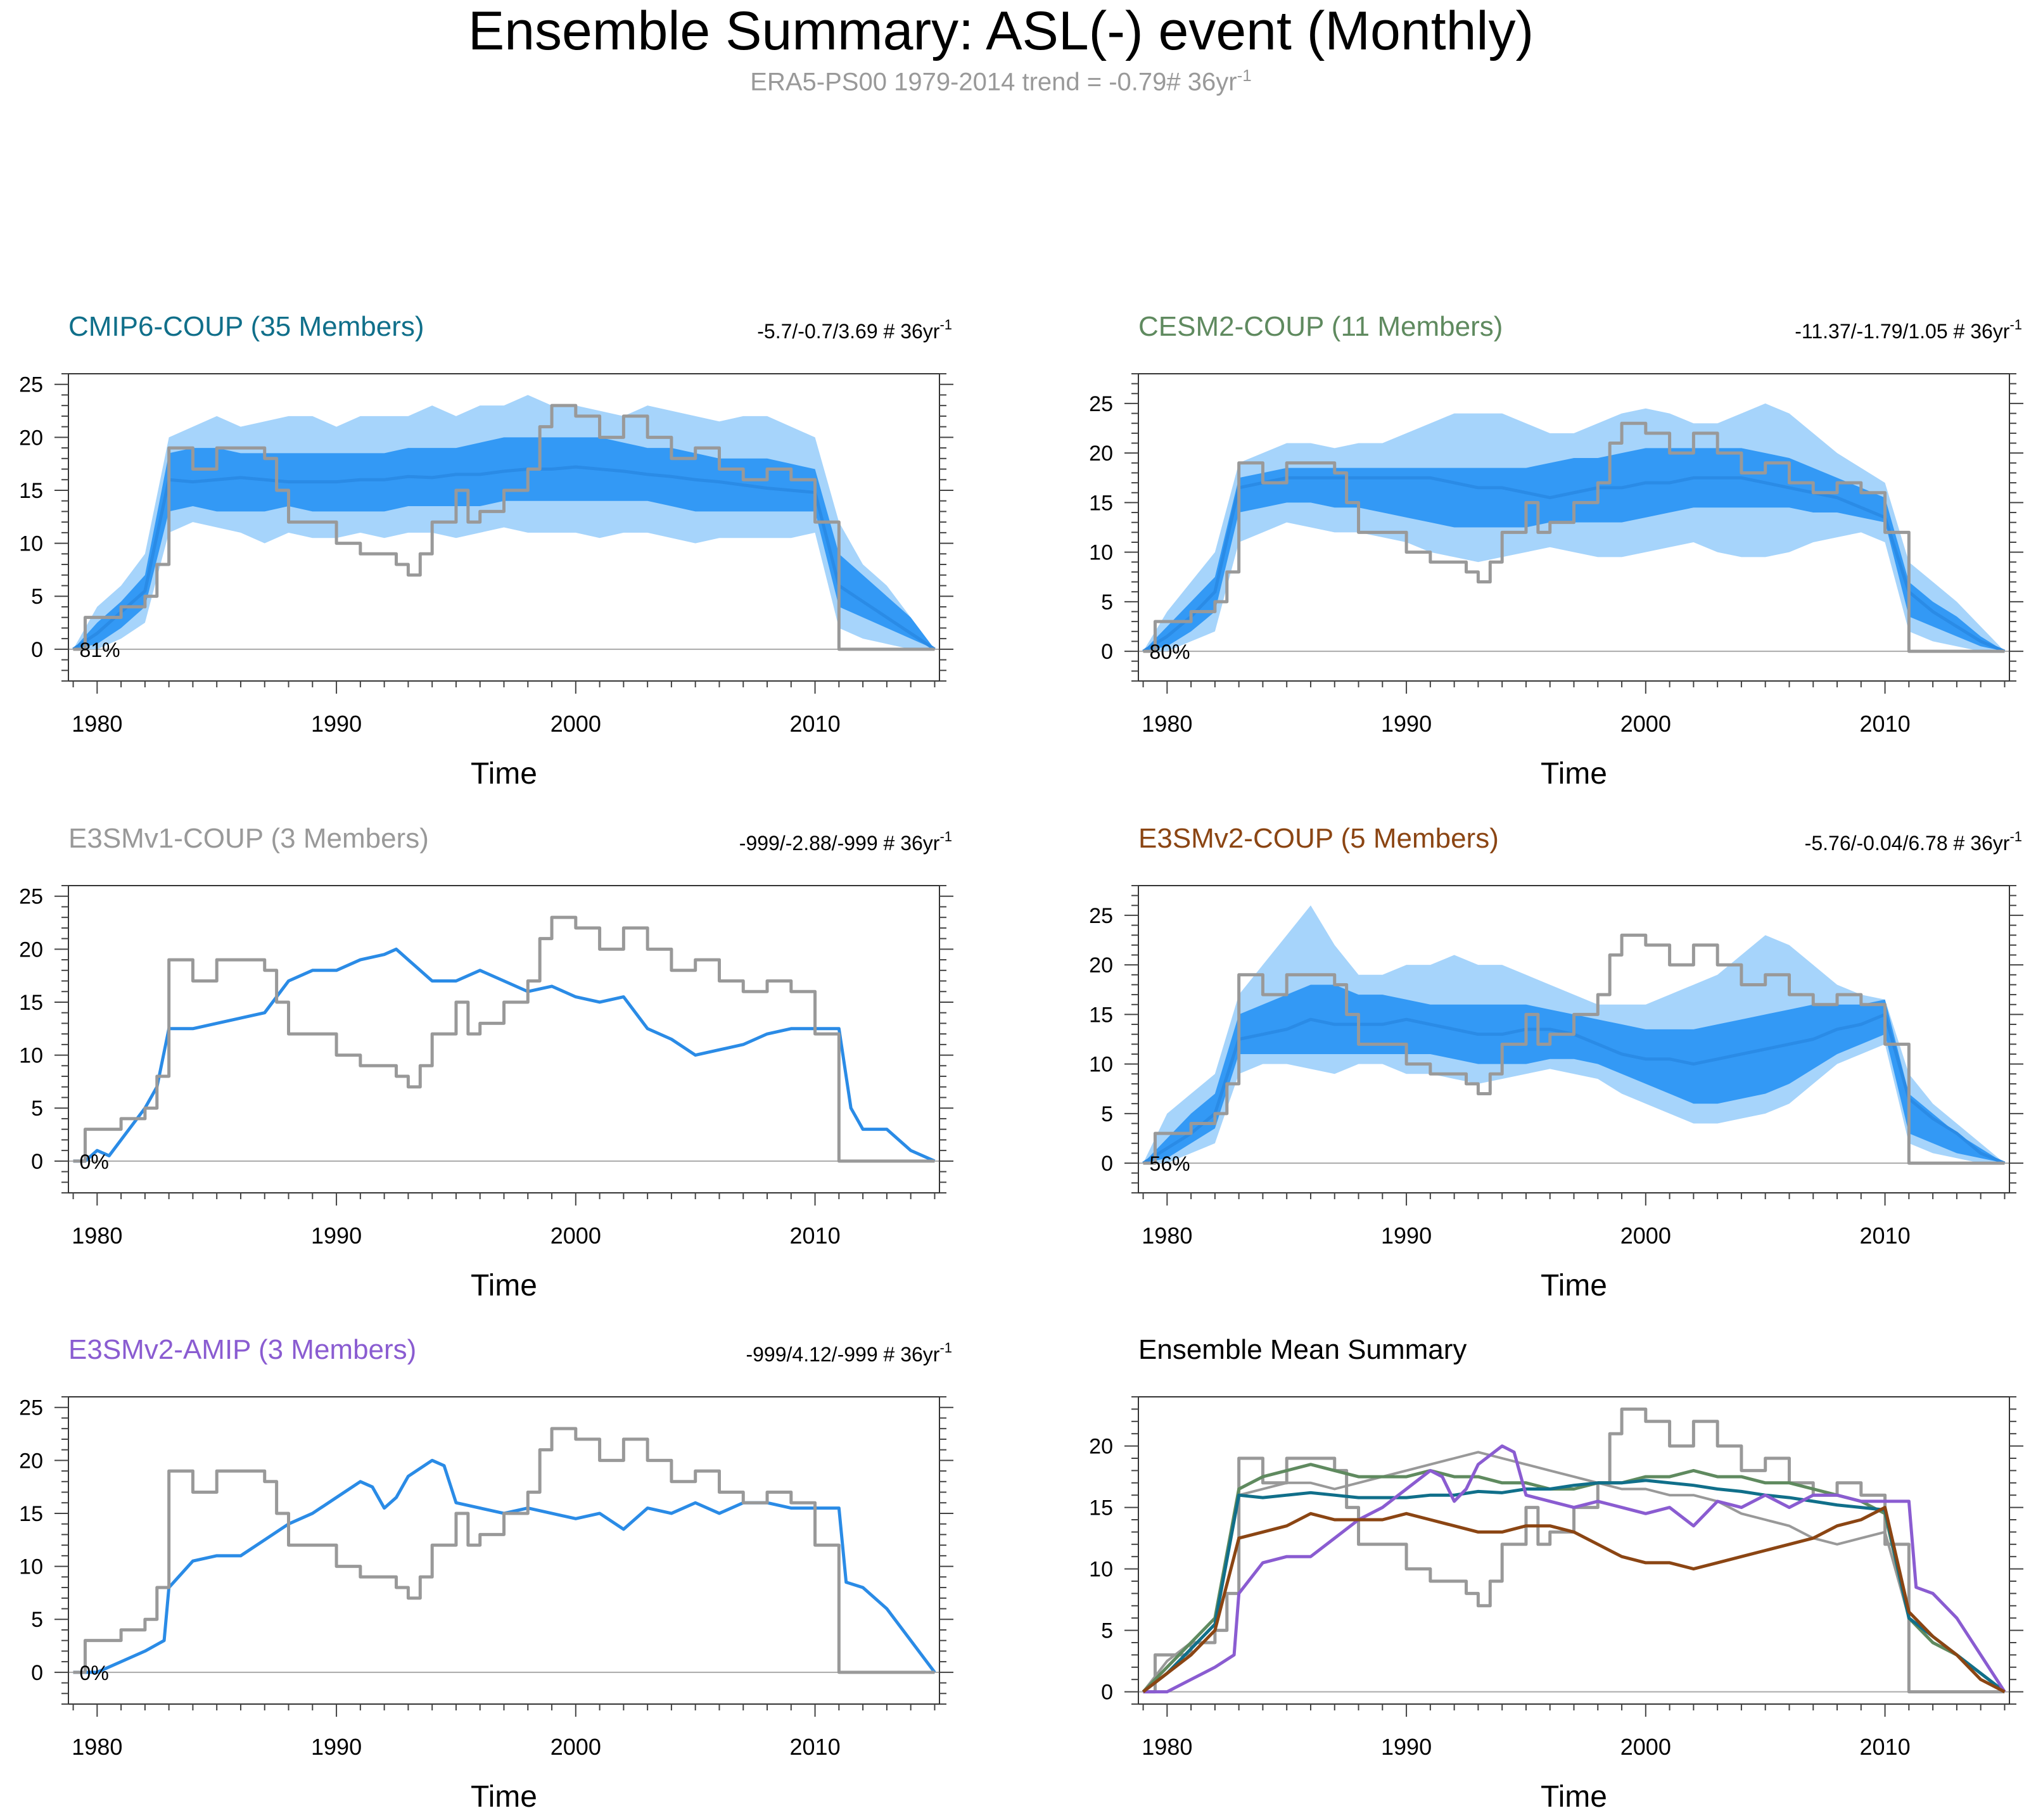 This screenshot has height=1820, width=2043. What do you see at coordinates (1907, 843) in the screenshot?
I see `trend-label-text: -5.76/-0.04/6.78 # 36yr` at bounding box center [1907, 843].